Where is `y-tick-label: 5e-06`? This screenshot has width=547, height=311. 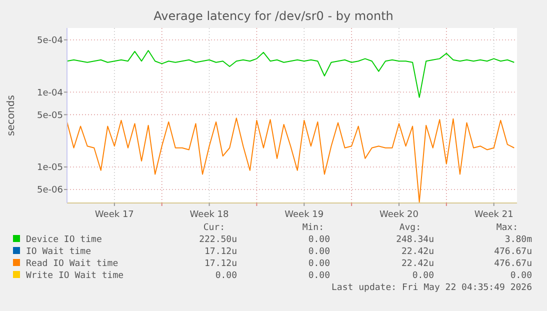
y-tick-label: 5e-06 is located at coordinates (50, 191).